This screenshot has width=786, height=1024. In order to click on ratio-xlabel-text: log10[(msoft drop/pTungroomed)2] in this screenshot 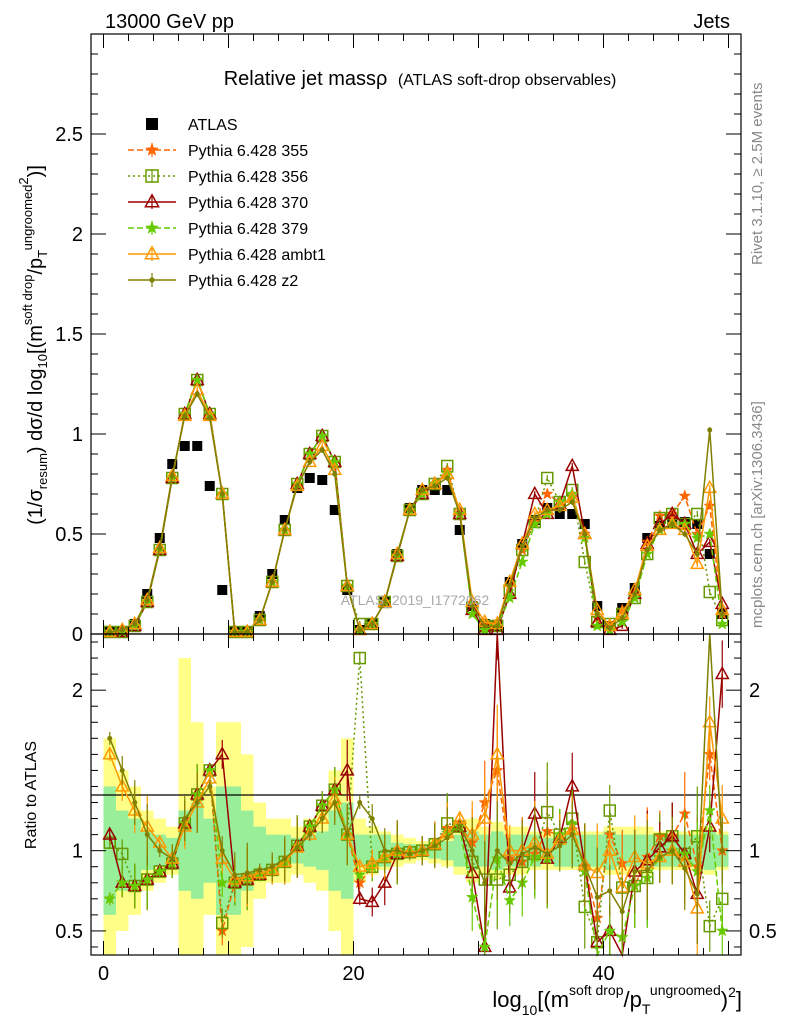, I will do `click(617, 1000)`.